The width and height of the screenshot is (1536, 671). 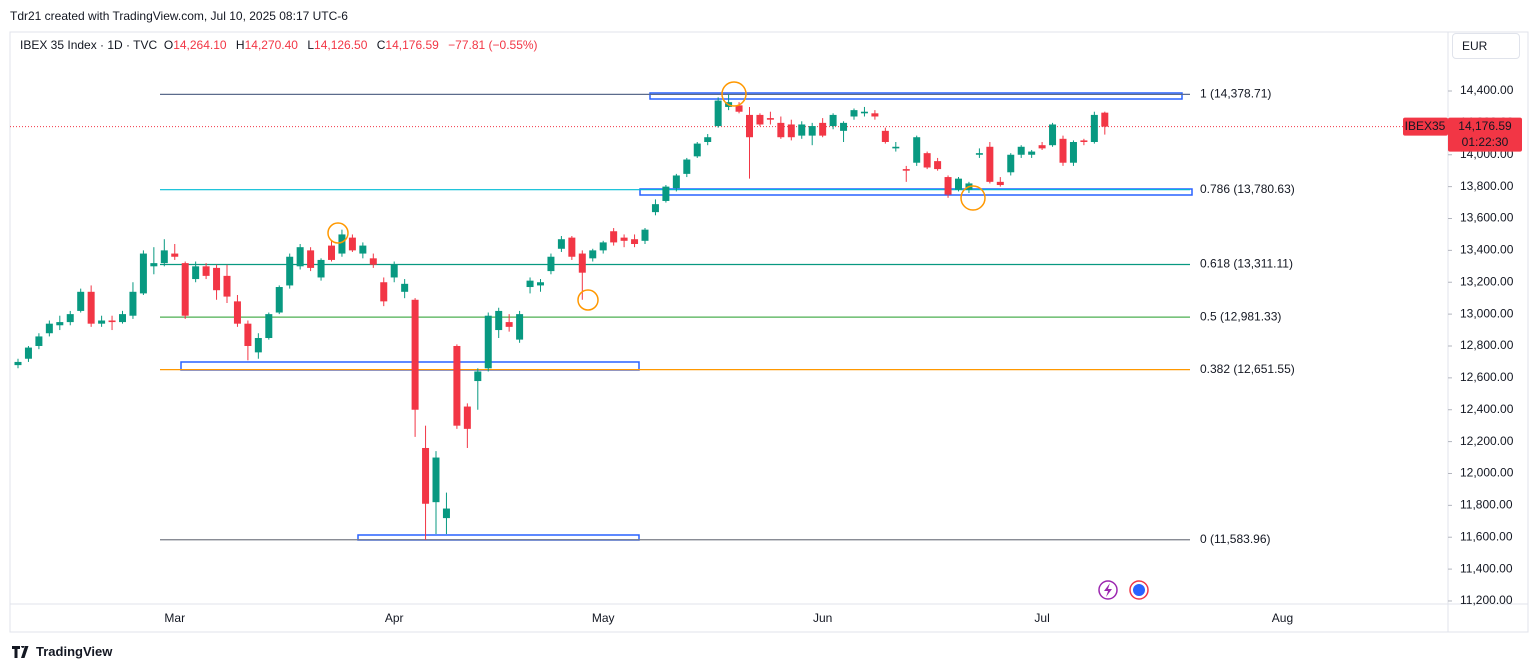 What do you see at coordinates (341, 45) in the screenshot?
I see `ohlc-value: 14,126.50` at bounding box center [341, 45].